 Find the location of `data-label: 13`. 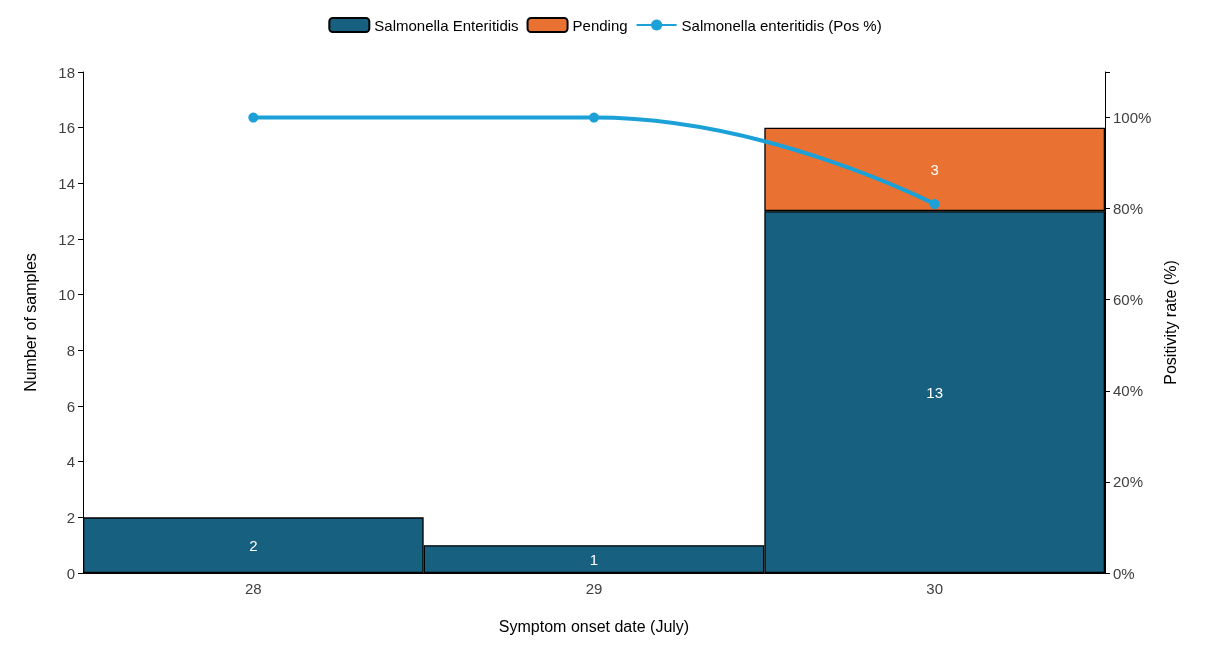

data-label: 13 is located at coordinates (935, 392).